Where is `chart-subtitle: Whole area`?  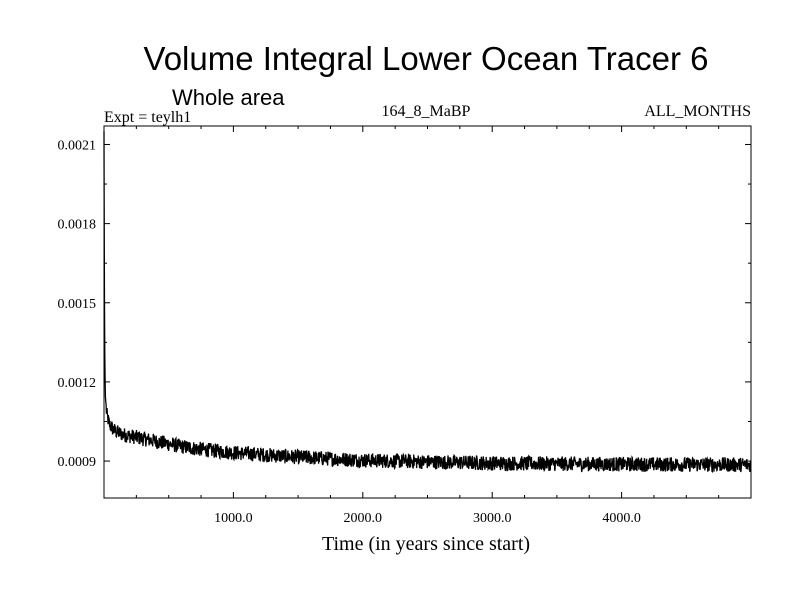 chart-subtitle: Whole area is located at coordinates (228, 97).